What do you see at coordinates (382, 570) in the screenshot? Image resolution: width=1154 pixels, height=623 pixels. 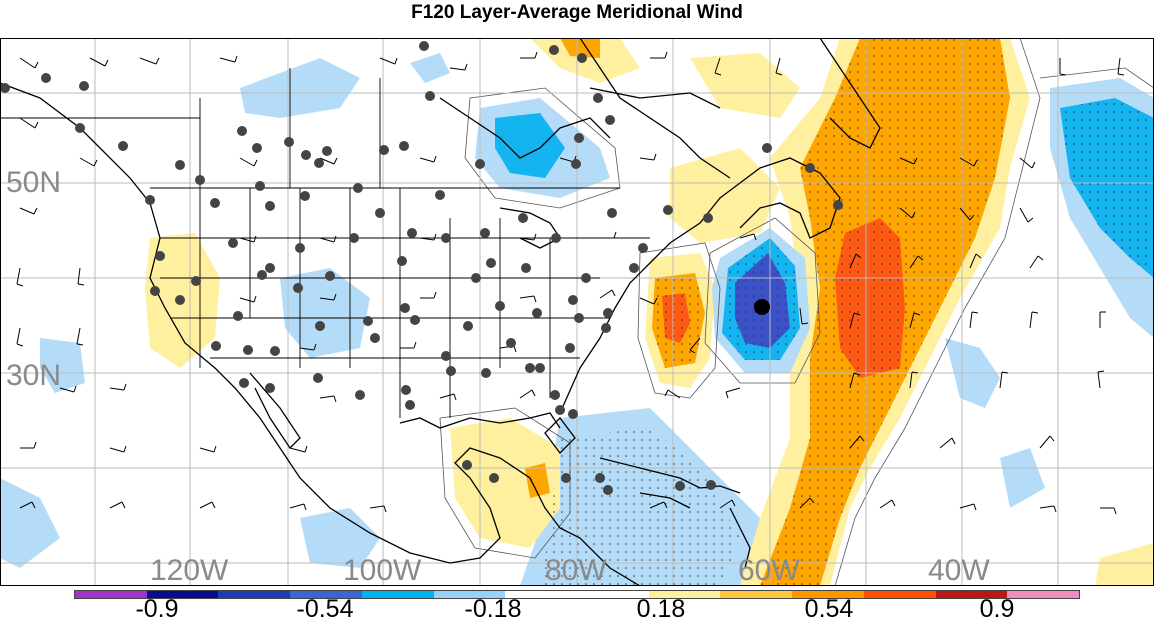 I see `longitude-label-100w: 100W` at bounding box center [382, 570].